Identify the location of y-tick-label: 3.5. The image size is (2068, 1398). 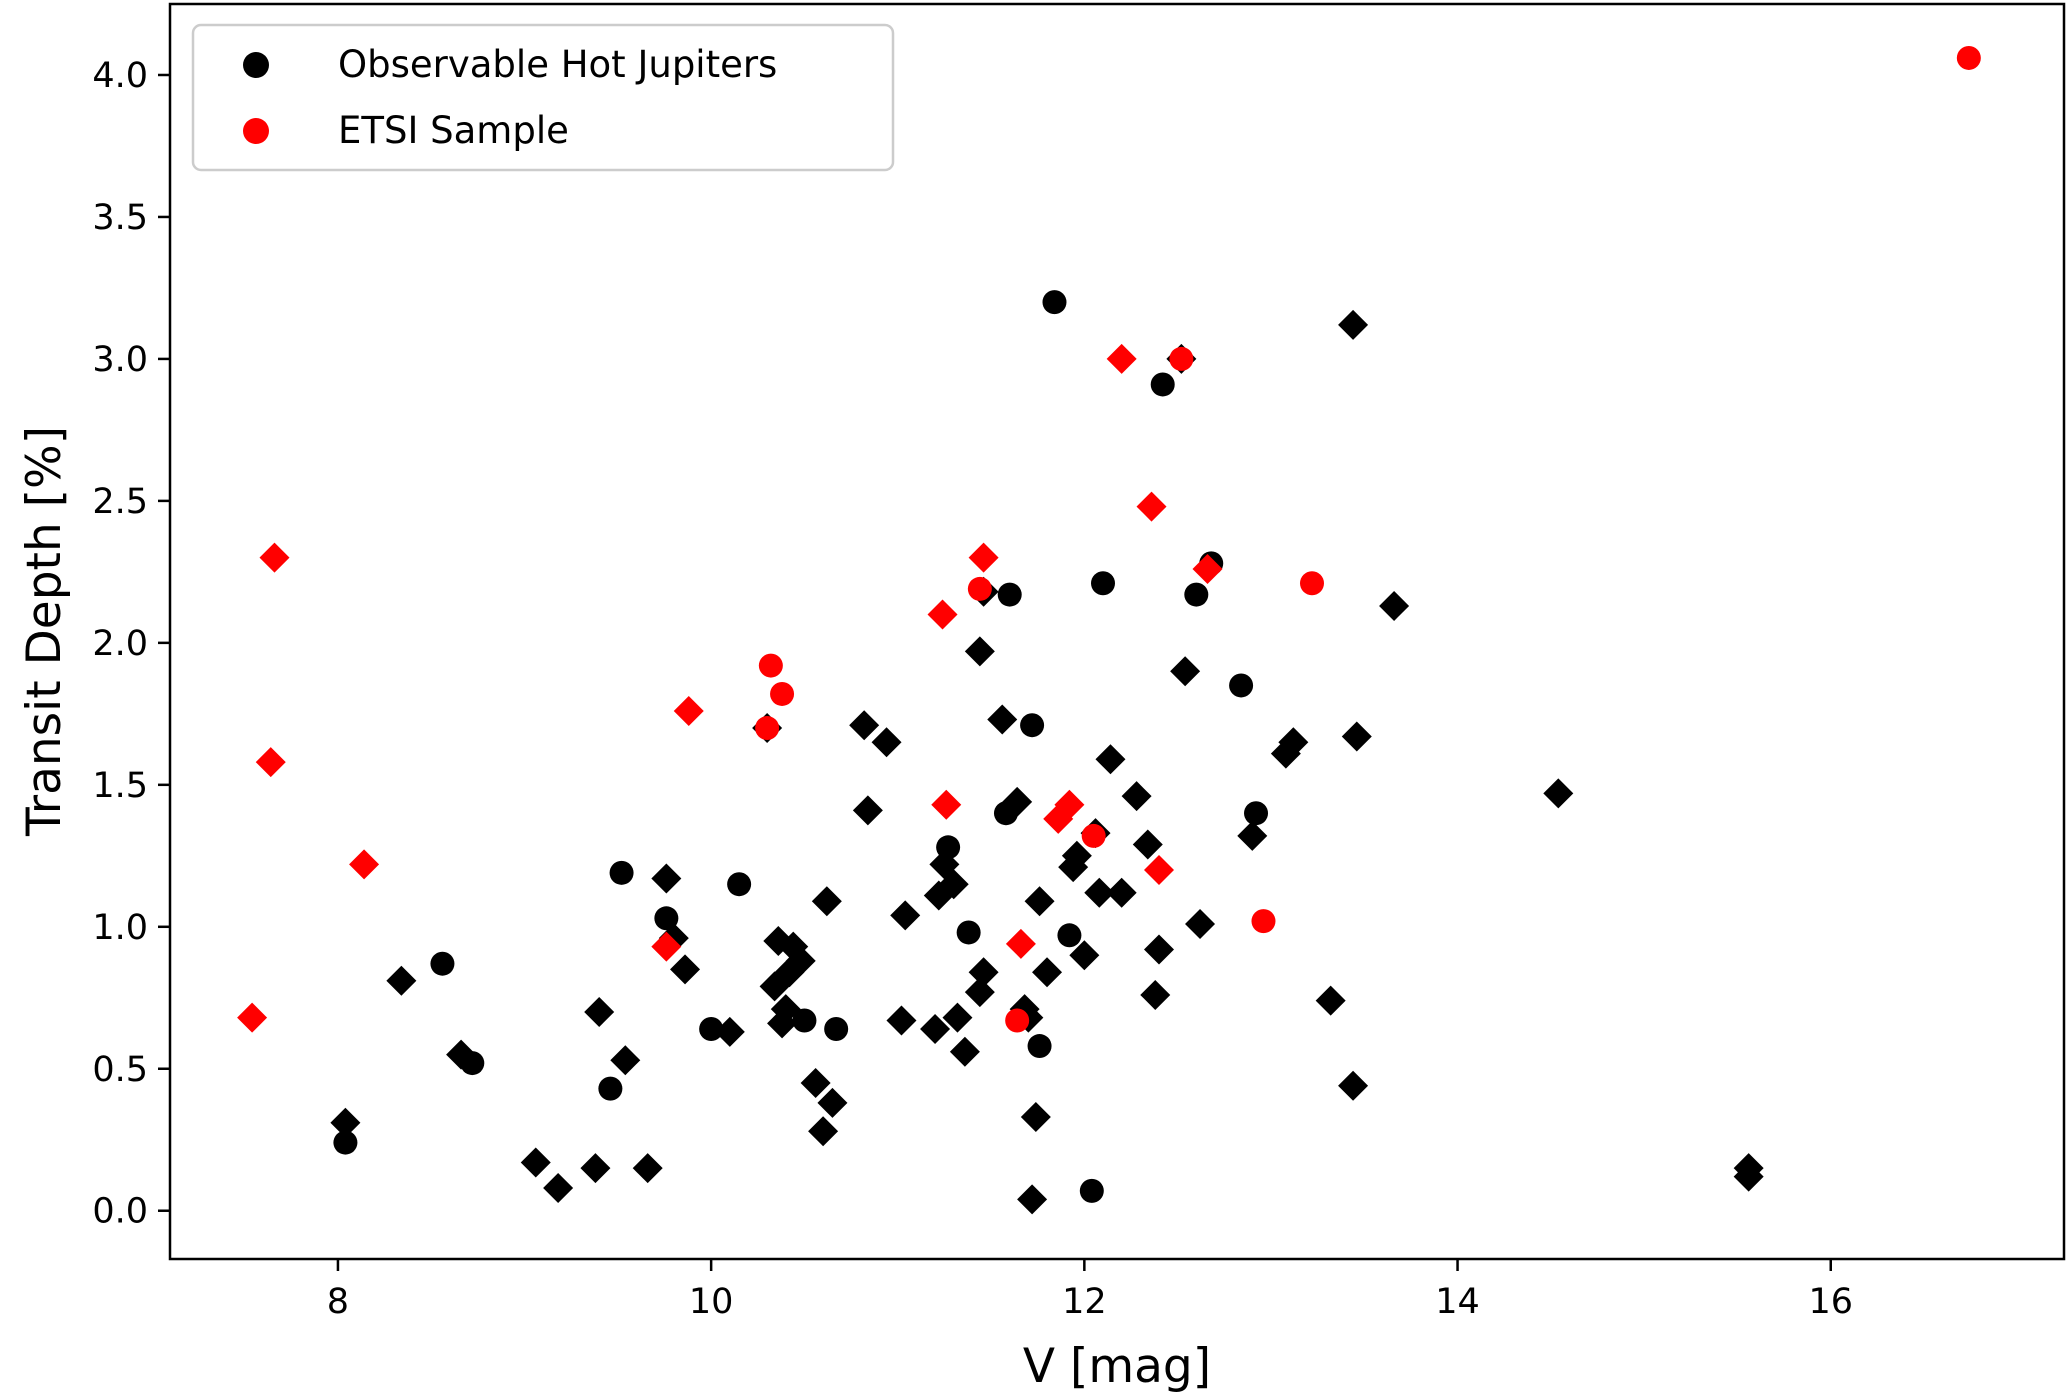
(120, 218).